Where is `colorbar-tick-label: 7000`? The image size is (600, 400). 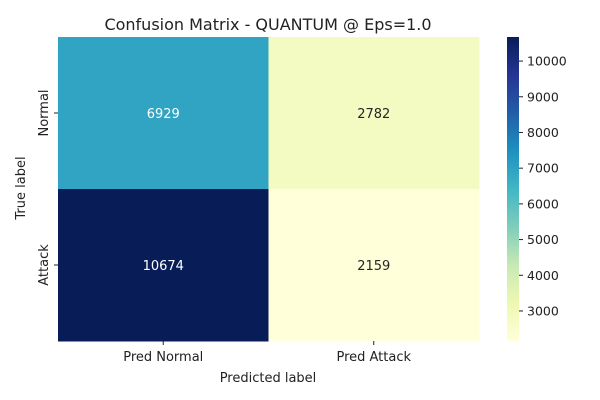 colorbar-tick-label: 7000 is located at coordinates (543, 168).